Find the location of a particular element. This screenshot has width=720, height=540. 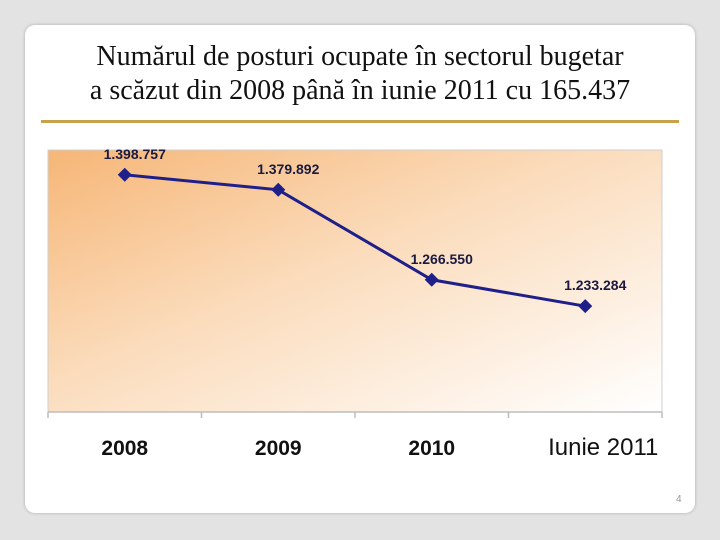

x-axis-ticks is located at coordinates (355, 415).